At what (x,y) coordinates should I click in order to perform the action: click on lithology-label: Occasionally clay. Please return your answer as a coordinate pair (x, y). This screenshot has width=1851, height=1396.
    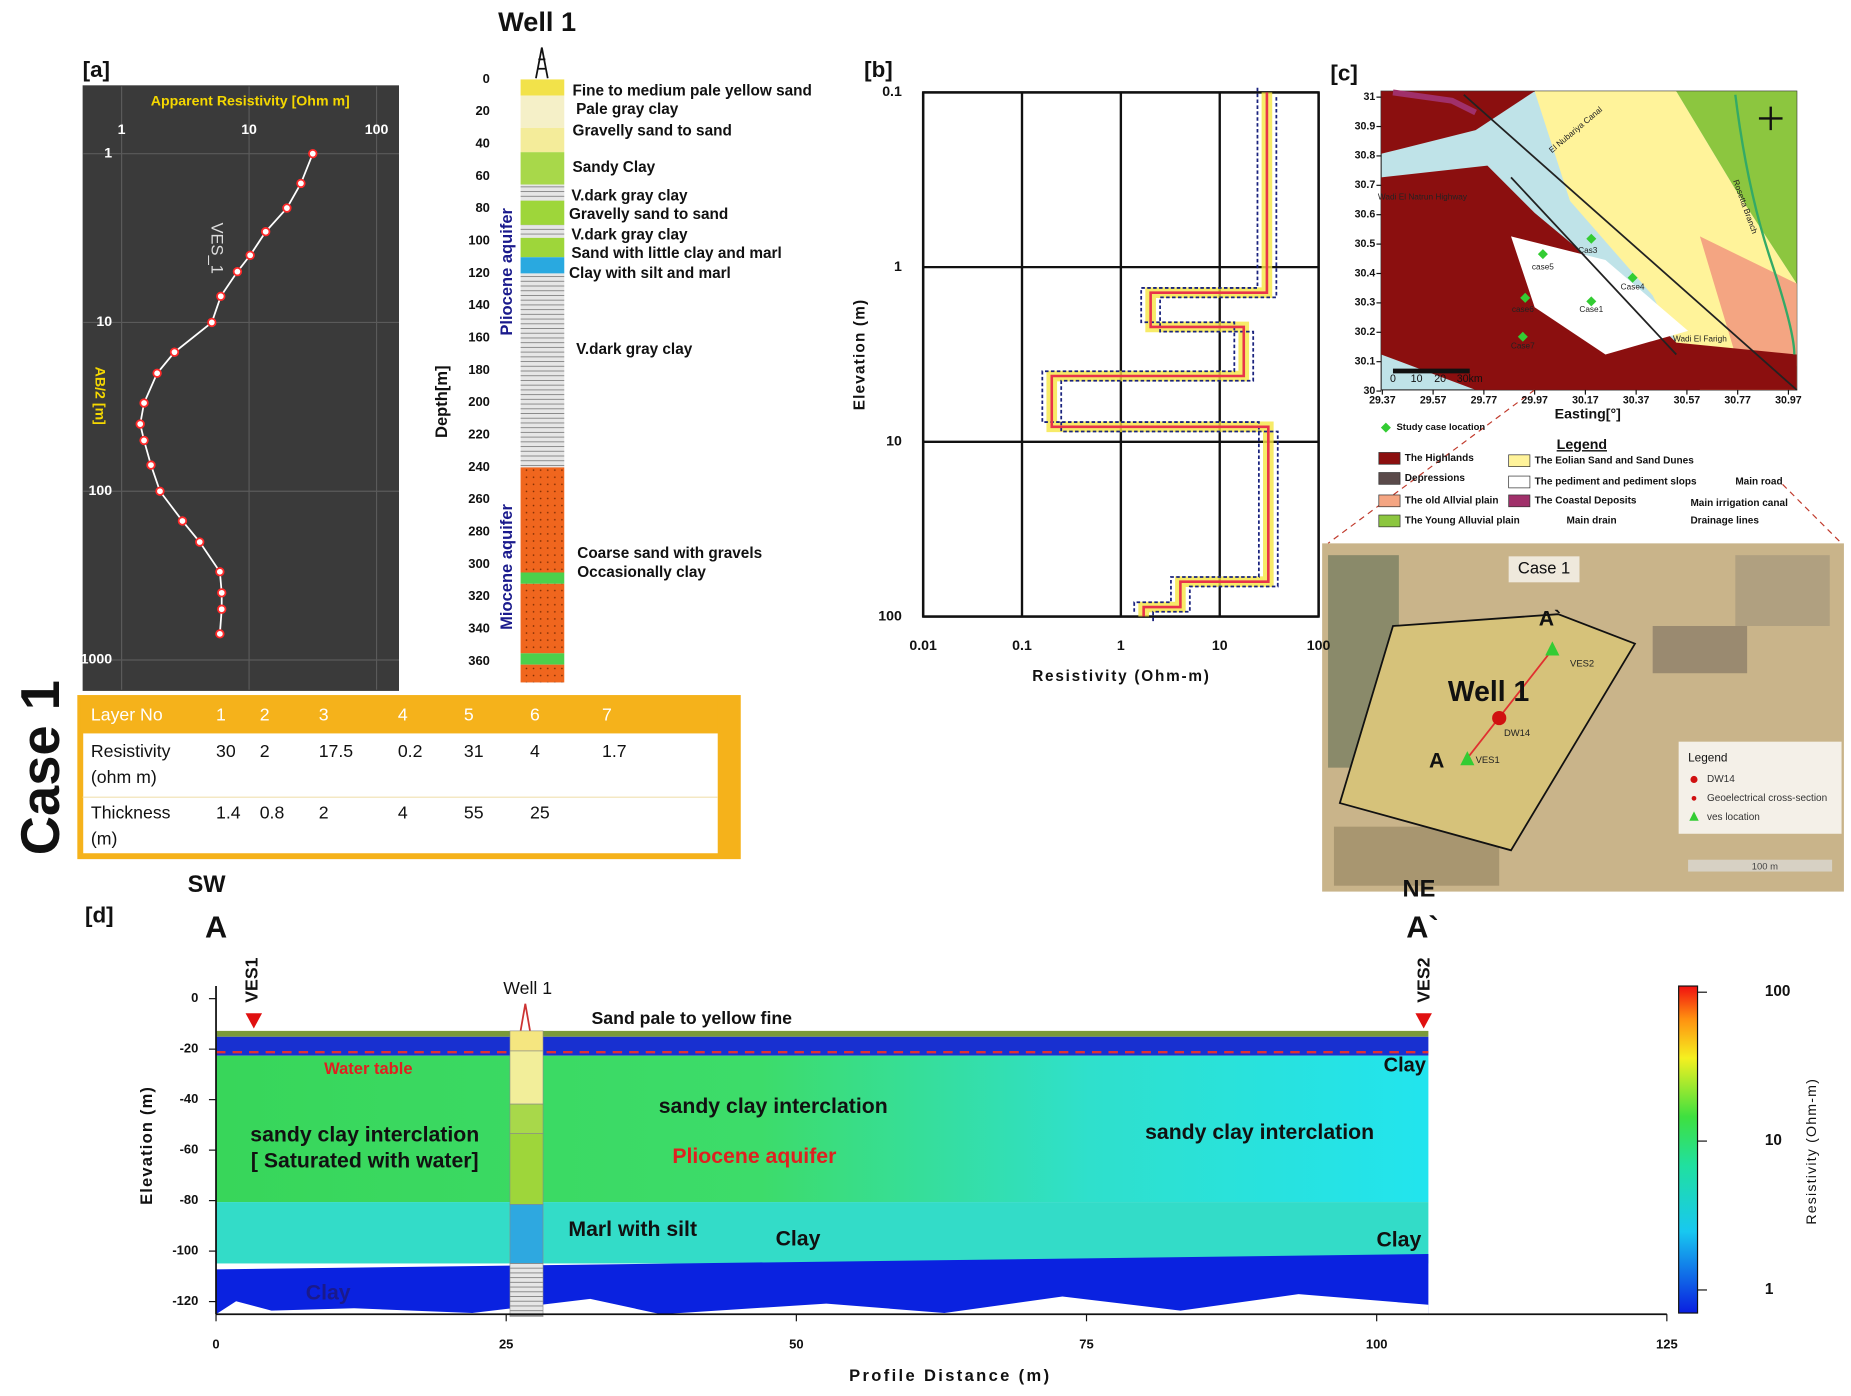
    Looking at the image, I should click on (641, 572).